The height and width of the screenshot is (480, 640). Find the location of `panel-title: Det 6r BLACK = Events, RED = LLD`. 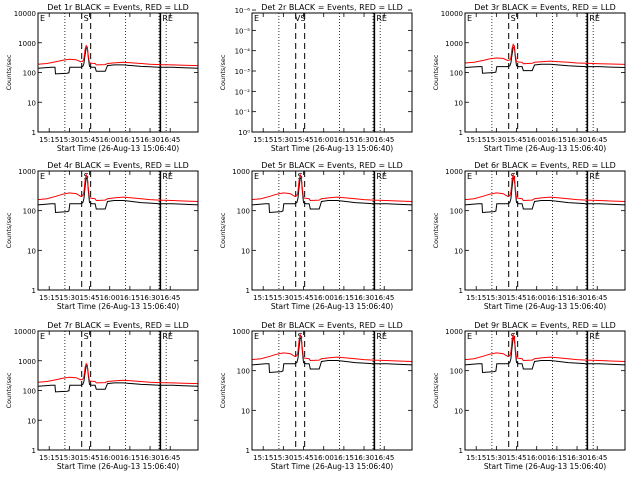

panel-title: Det 6r BLACK = Events, RED = LLD is located at coordinates (545, 165).